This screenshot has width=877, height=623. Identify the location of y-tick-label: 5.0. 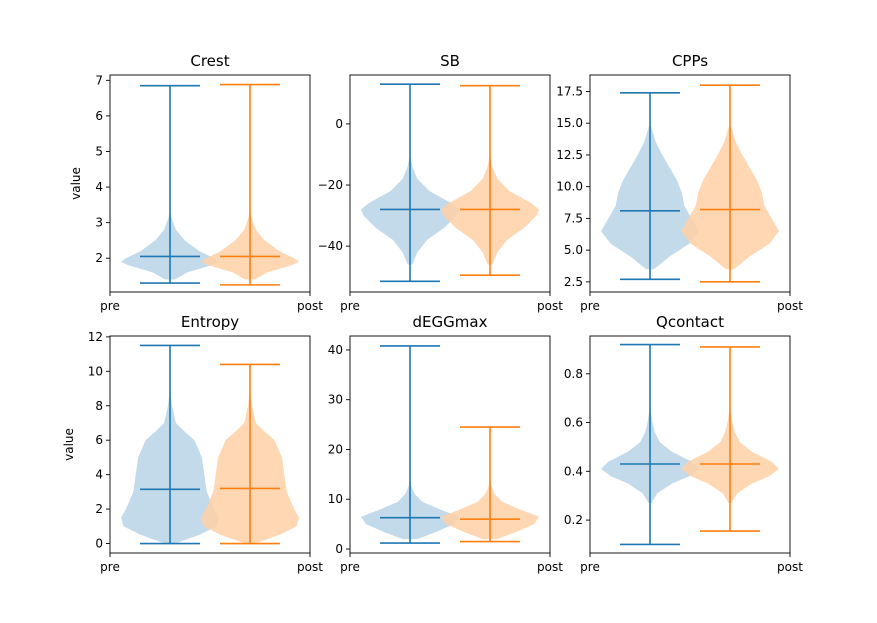
(573, 250).